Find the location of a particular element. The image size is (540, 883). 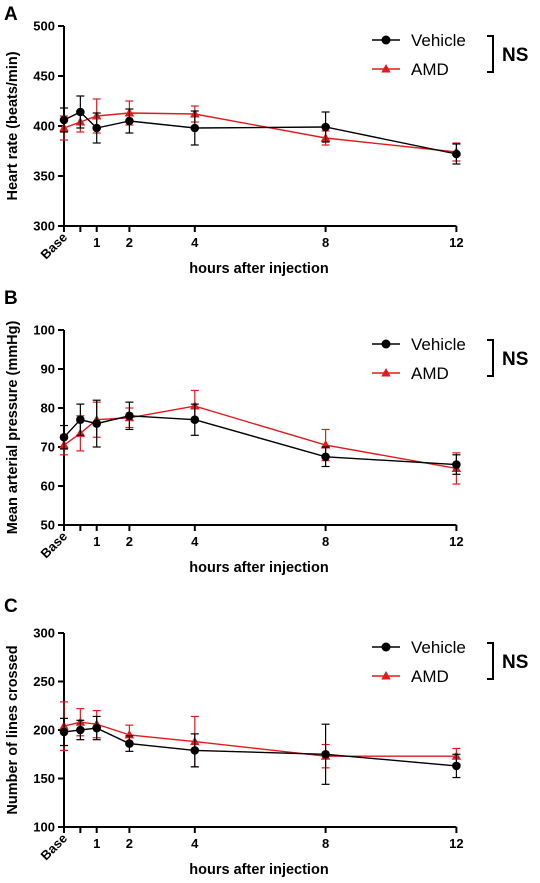

y-tick-label: 450 is located at coordinates (44, 76).